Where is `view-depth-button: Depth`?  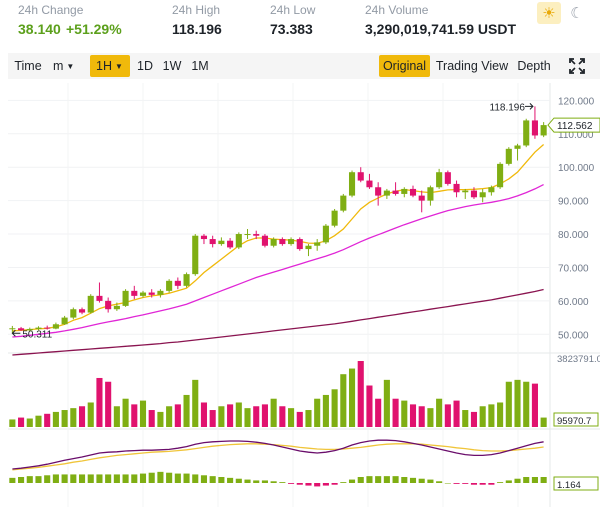 view-depth-button: Depth is located at coordinates (534, 66).